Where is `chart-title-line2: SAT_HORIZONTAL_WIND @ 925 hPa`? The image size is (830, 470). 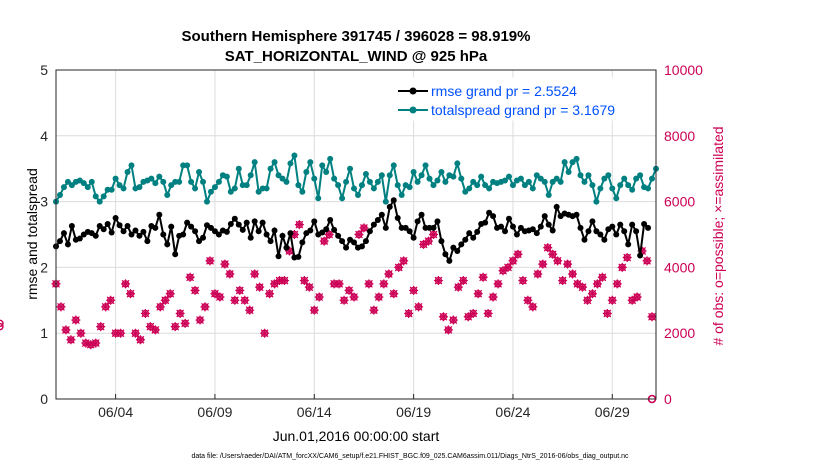 chart-title-line2: SAT_HORIZONTAL_WIND @ 925 hPa is located at coordinates (356, 56).